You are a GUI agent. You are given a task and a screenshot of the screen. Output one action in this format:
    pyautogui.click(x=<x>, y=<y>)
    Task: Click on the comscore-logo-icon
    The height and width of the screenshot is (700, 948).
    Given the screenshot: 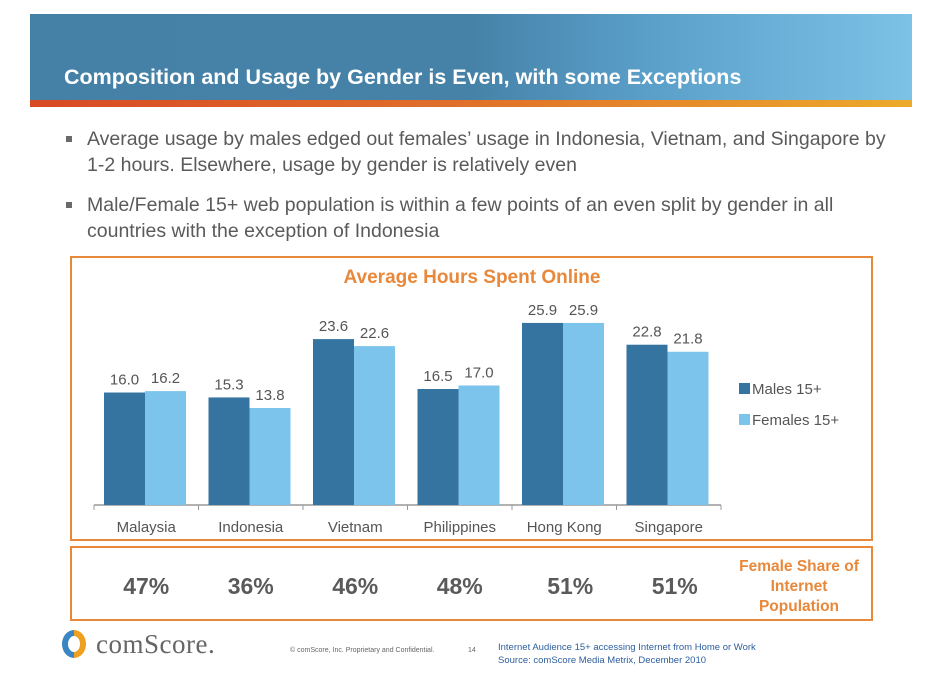 What is the action you would take?
    pyautogui.click(x=74, y=644)
    